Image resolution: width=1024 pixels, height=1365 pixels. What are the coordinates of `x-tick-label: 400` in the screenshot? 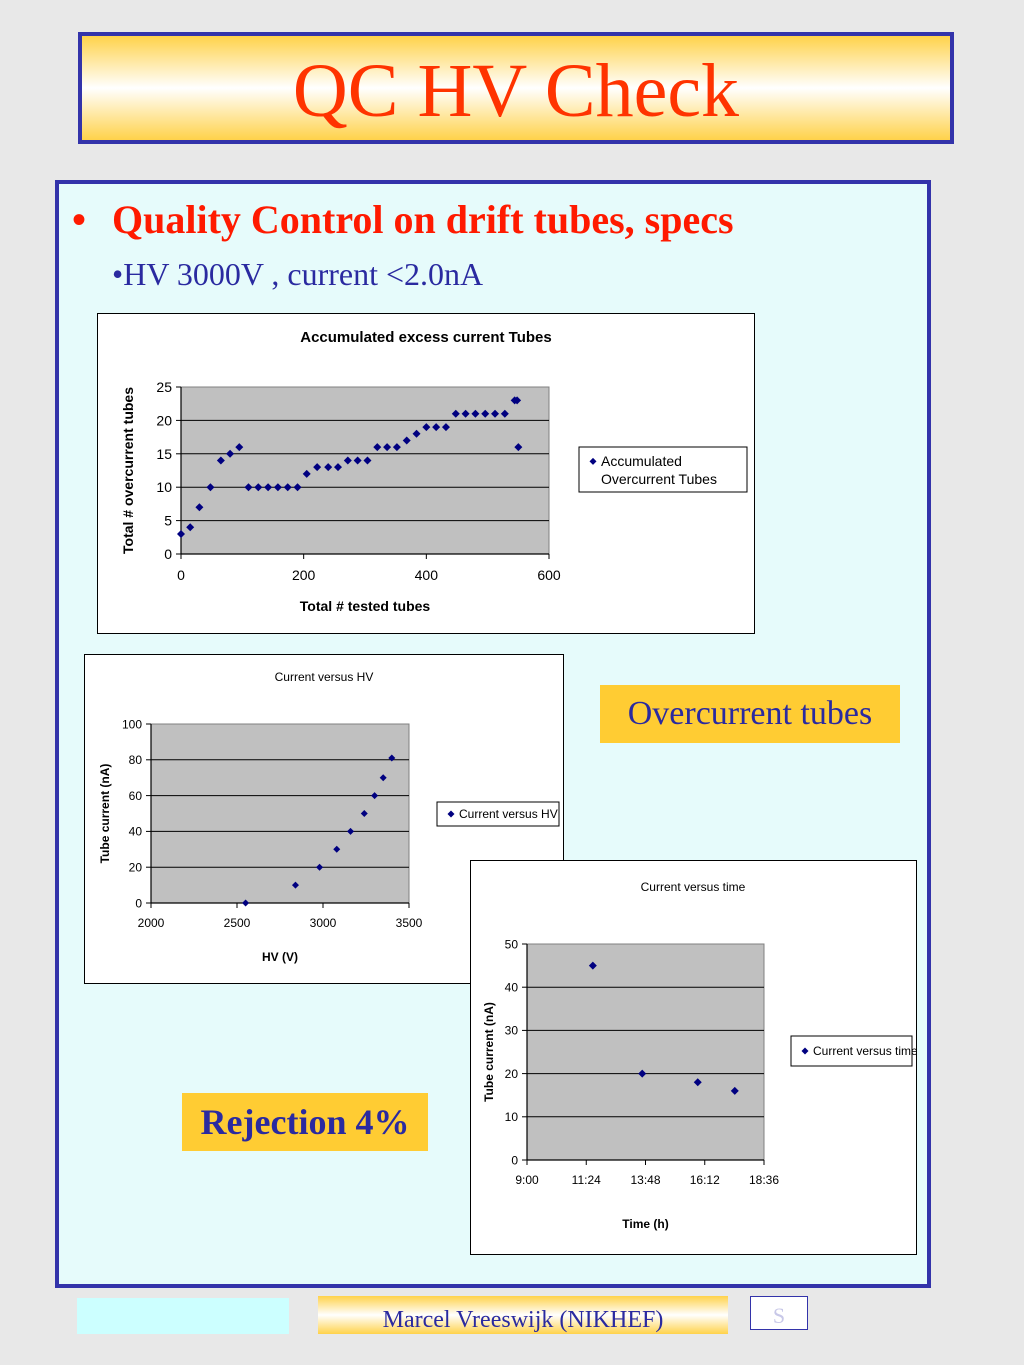 It's located at (427, 575).